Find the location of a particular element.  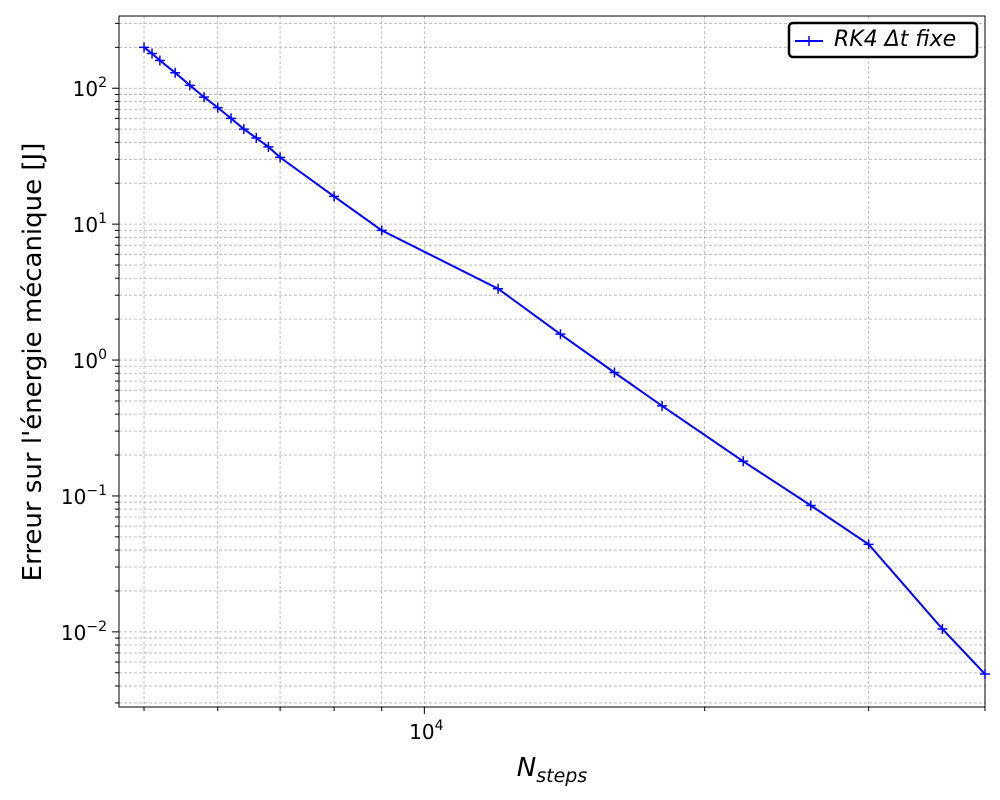

y-tick-label-exponent: 0 is located at coordinates (102, 355).